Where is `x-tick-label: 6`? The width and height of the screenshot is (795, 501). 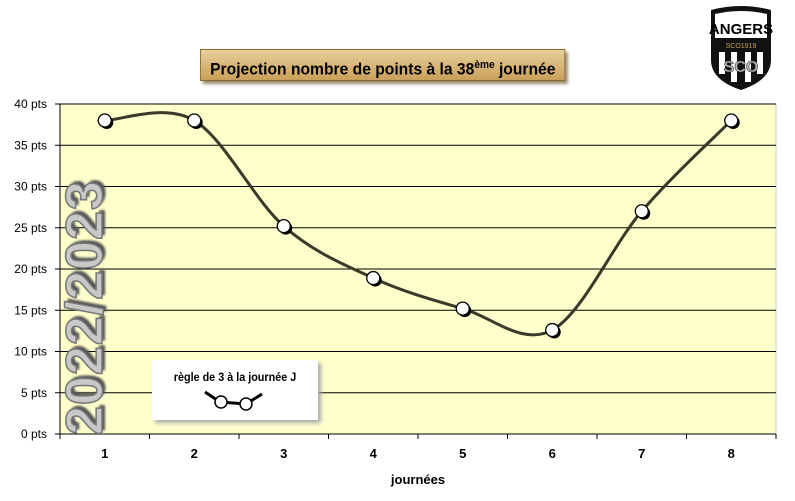
x-tick-label: 6 is located at coordinates (552, 453).